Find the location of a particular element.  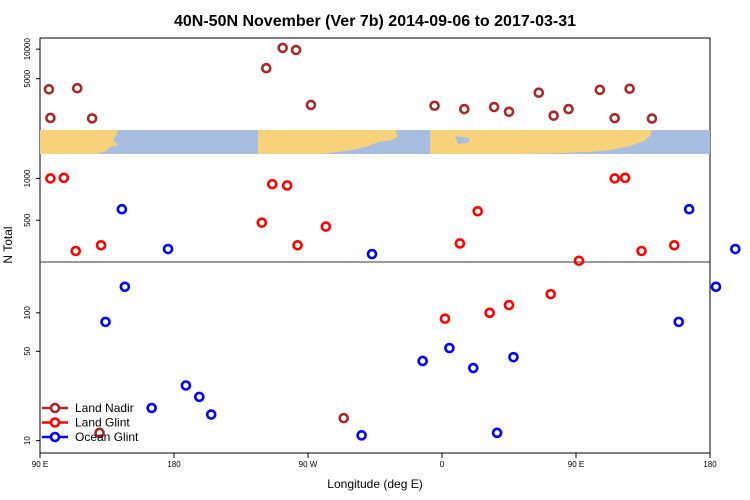

lake-region is located at coordinates (462, 140).